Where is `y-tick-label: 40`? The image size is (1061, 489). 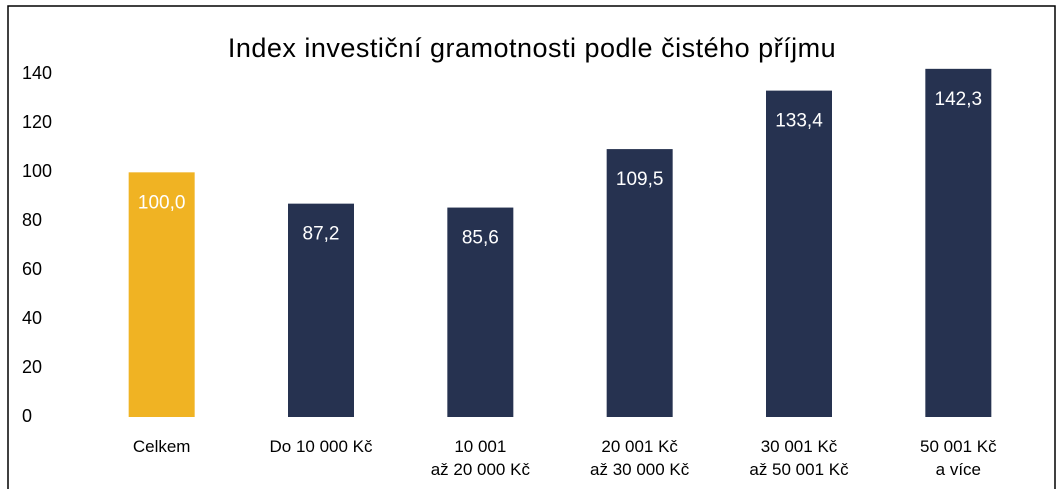 y-tick-label: 40 is located at coordinates (32, 318).